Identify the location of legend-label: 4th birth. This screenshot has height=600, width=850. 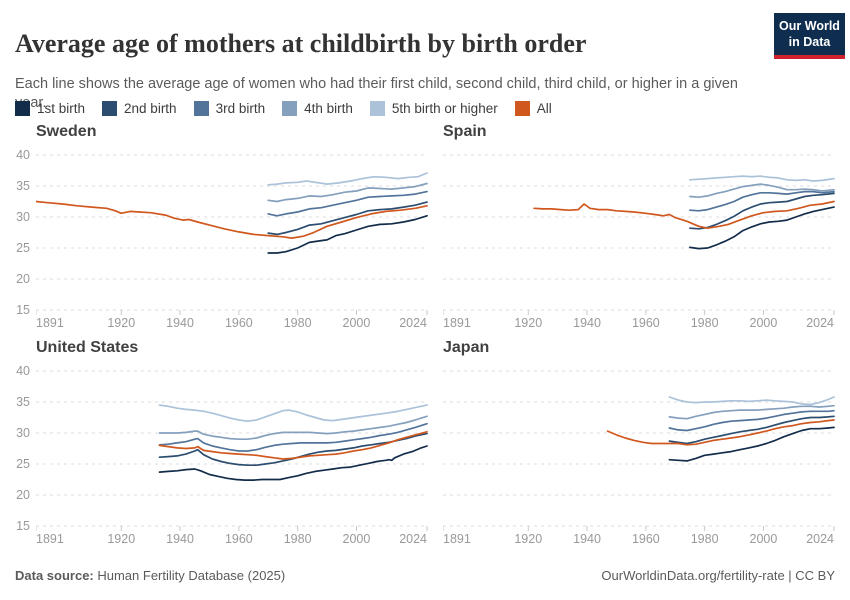
(328, 108).